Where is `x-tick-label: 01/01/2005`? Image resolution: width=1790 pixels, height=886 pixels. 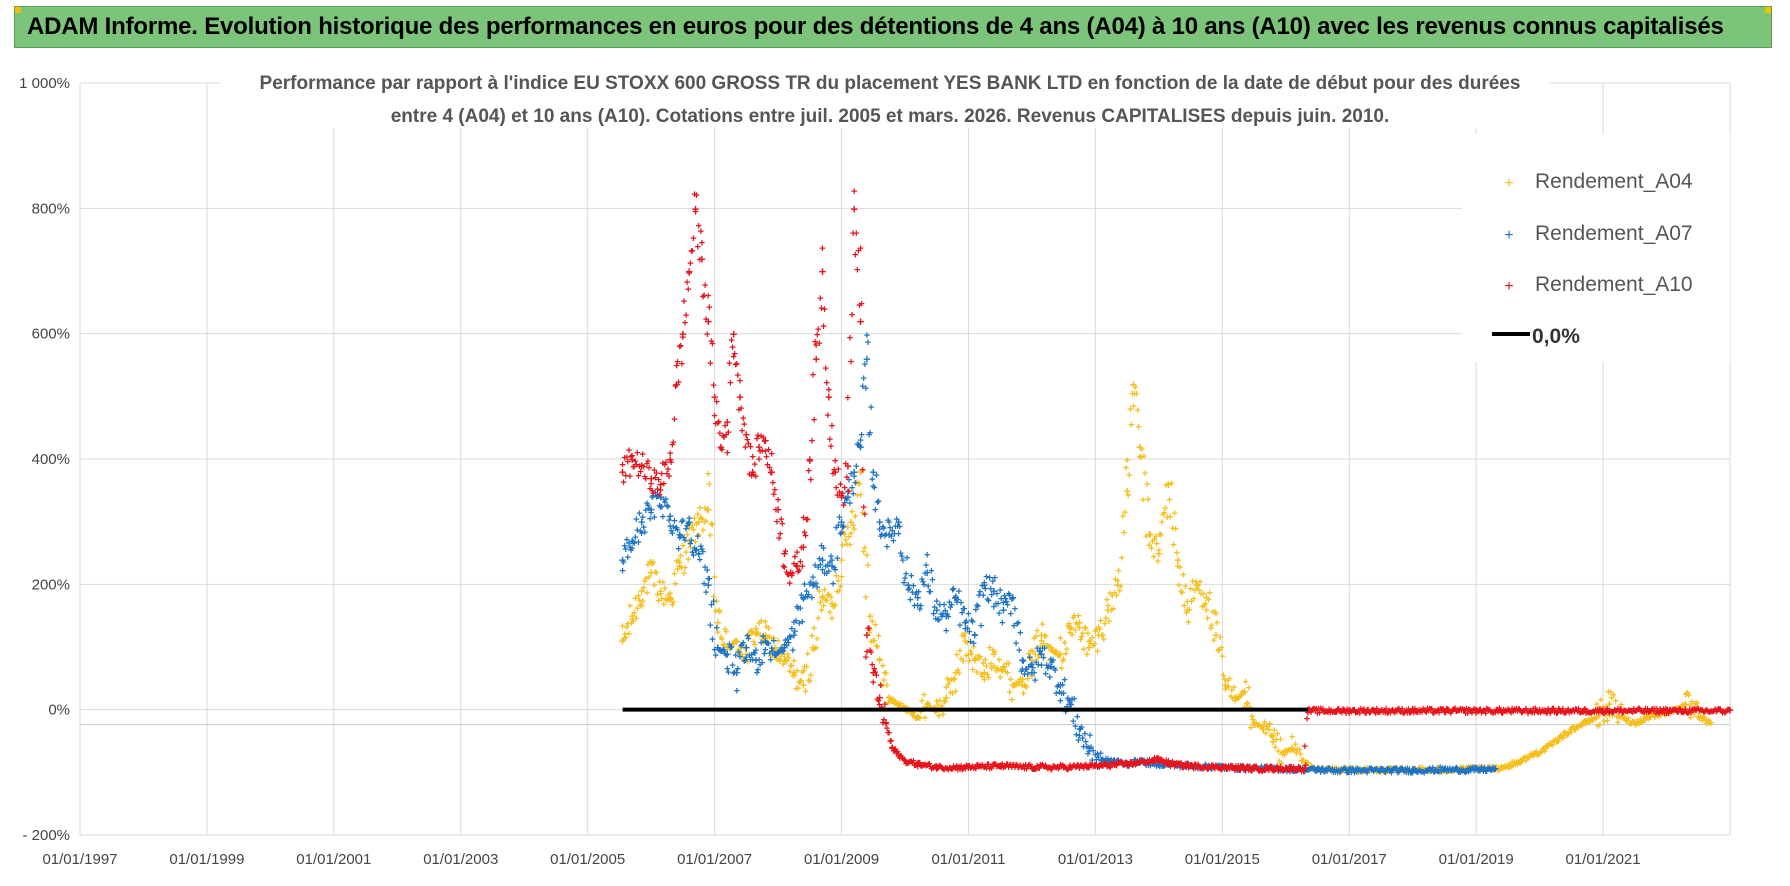 x-tick-label: 01/01/2005 is located at coordinates (587, 859).